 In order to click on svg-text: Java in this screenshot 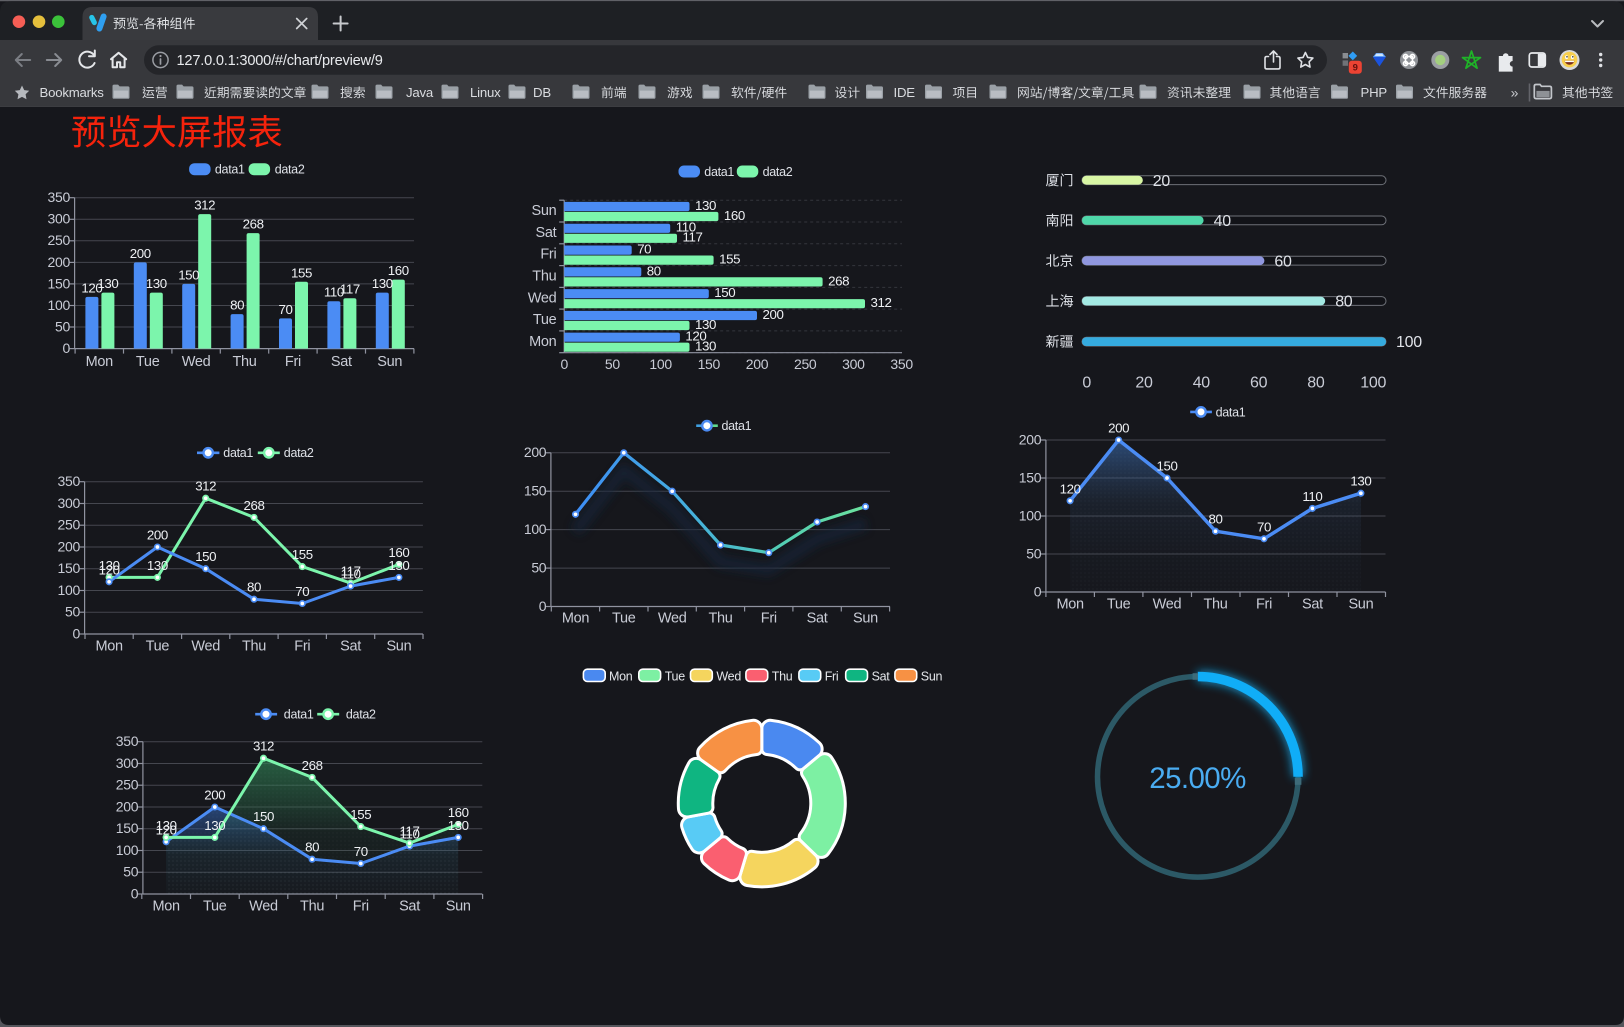, I will do `click(420, 92)`.